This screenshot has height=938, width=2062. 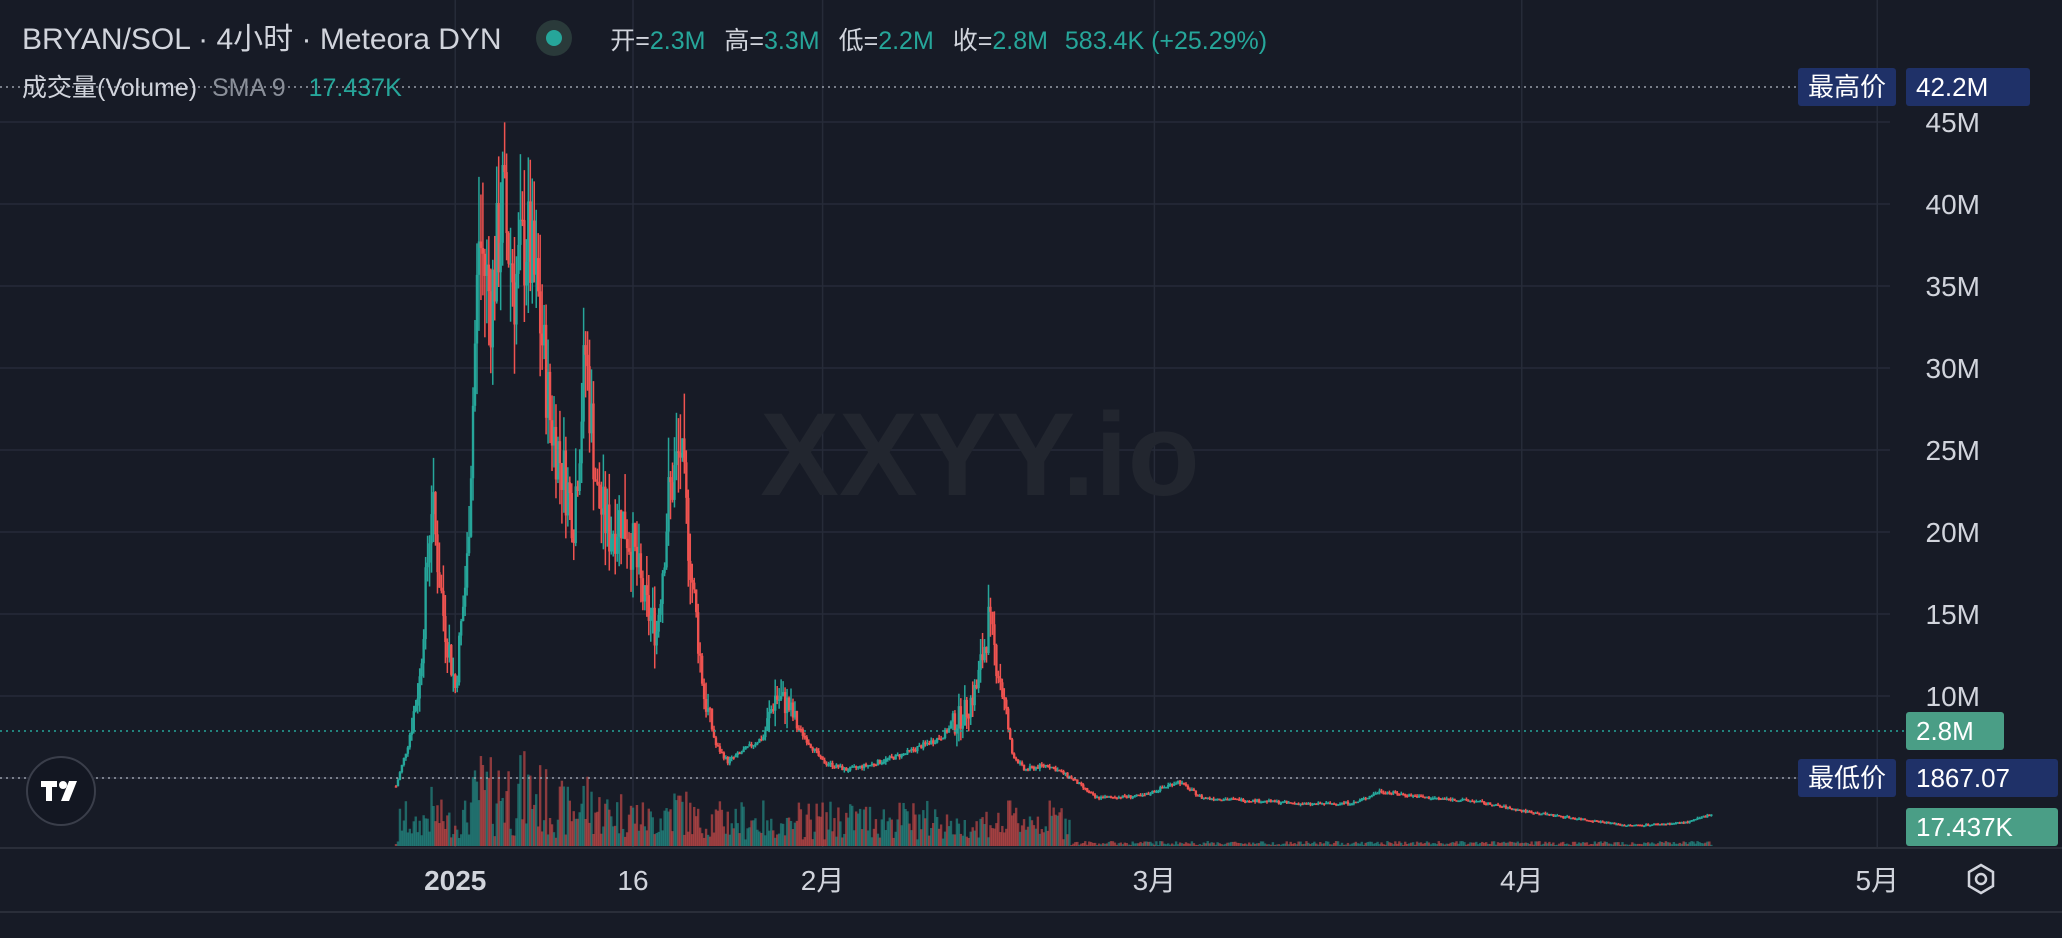 What do you see at coordinates (61, 791) in the screenshot?
I see `tradingview-logo-icon` at bounding box center [61, 791].